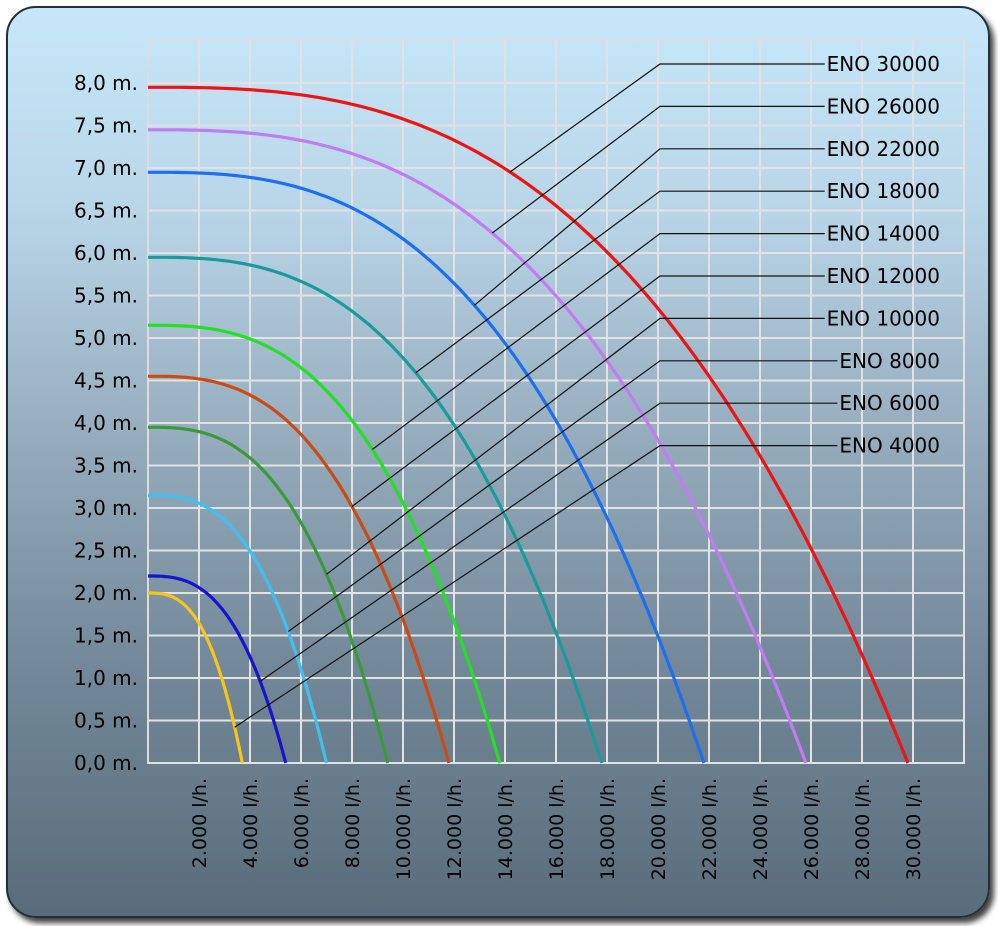  I want to click on legend-entry: ENO 12000, so click(883, 276).